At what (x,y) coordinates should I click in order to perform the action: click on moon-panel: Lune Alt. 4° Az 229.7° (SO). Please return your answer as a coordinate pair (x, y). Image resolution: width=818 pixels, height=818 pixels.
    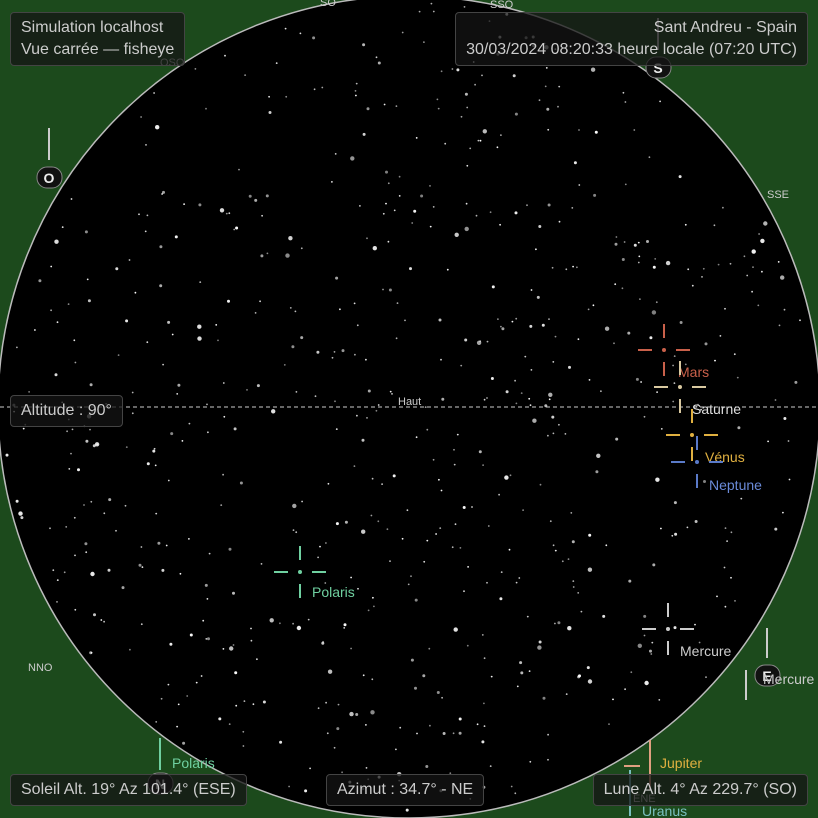
    Looking at the image, I should click on (700, 790).